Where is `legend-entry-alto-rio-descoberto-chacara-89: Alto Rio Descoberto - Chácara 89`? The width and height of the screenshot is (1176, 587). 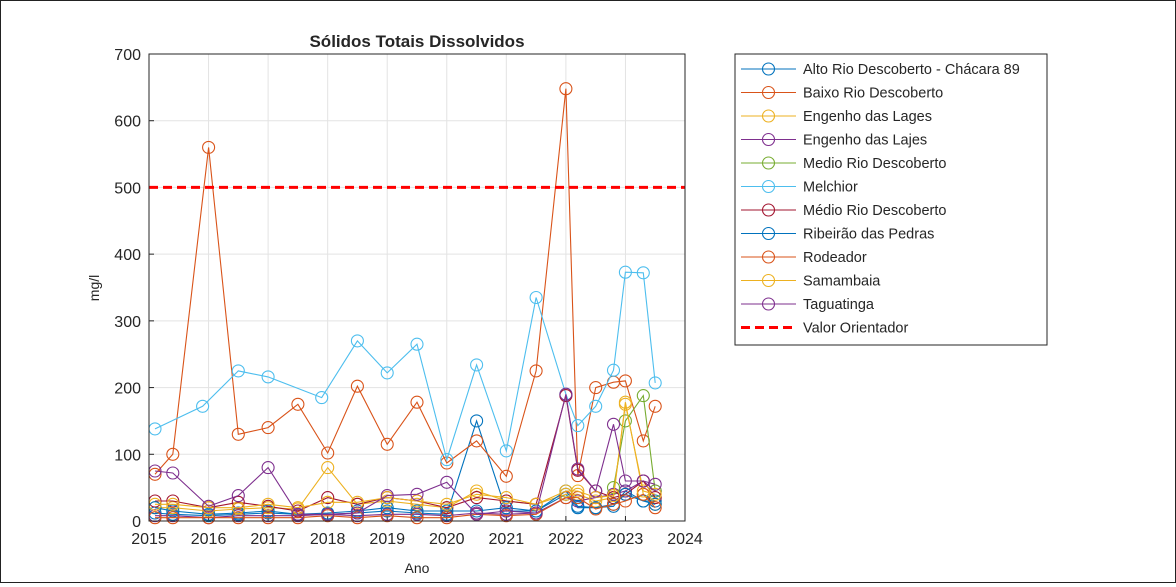 legend-entry-alto-rio-descoberto-chacara-89: Alto Rio Descoberto - Chácara 89 is located at coordinates (880, 70).